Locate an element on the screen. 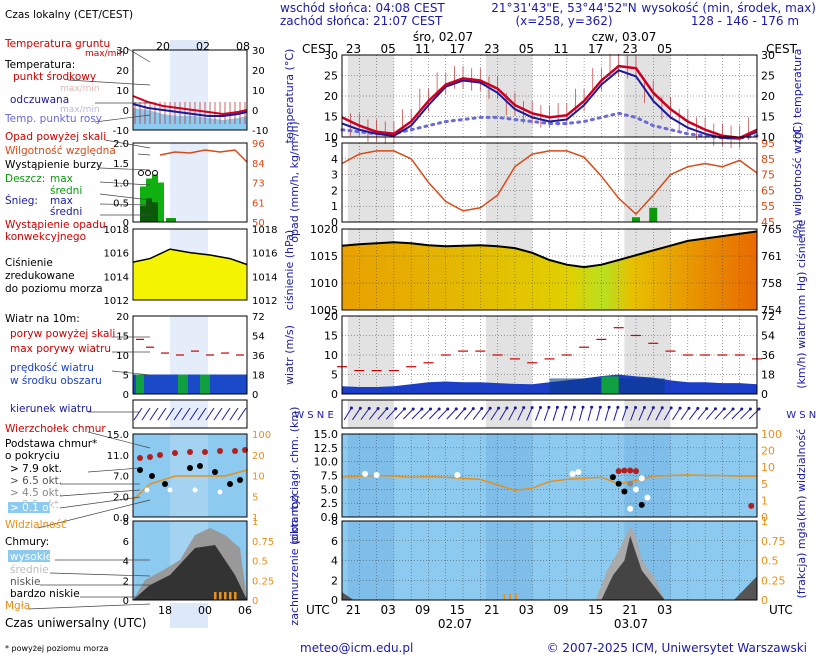 Image resolution: width=820 pixels, height=660 pixels. temp-right-tick: 25 is located at coordinates (768, 76).